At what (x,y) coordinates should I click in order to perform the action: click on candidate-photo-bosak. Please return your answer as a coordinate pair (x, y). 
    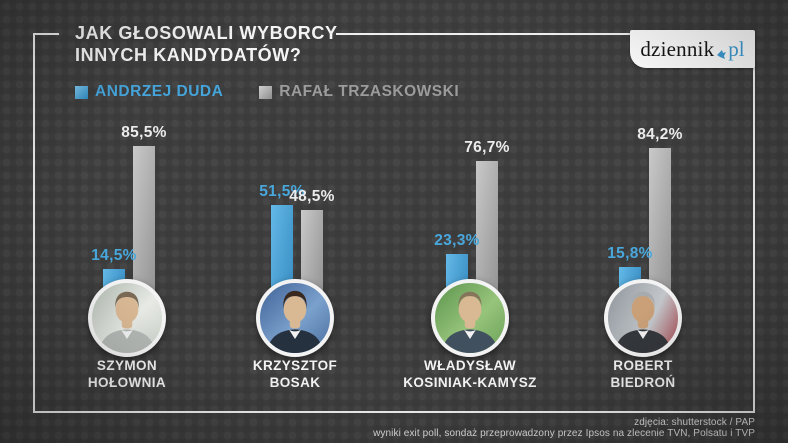
    Looking at the image, I should click on (295, 318).